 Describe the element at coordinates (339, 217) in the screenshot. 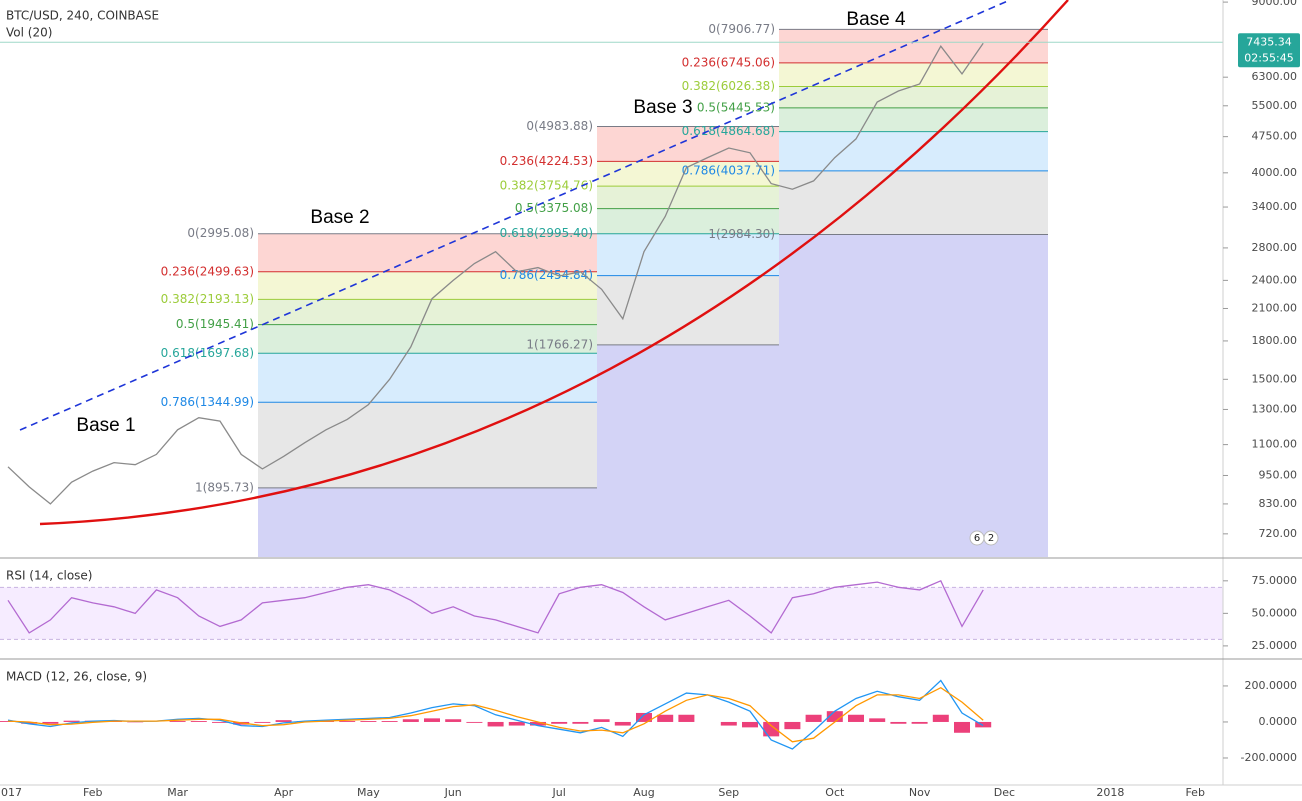

I see `base-annotation: Base 2` at that location.